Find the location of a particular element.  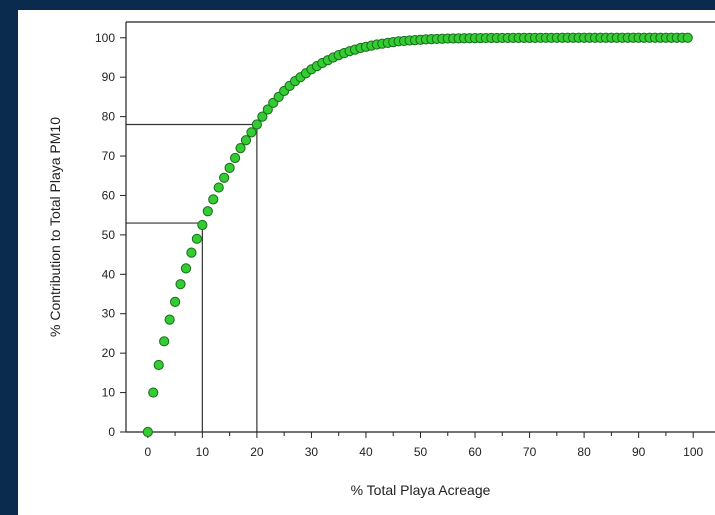

x-tick-label: 30 is located at coordinates (312, 452).